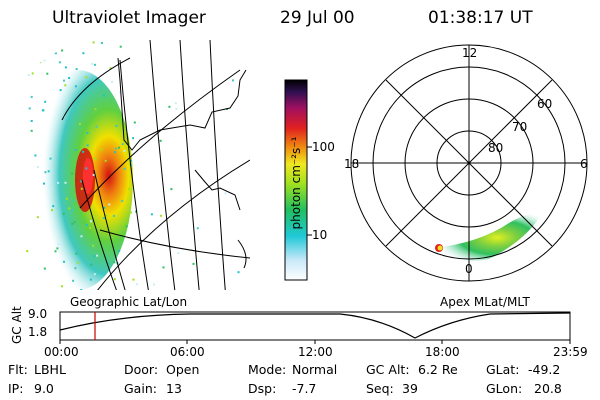 The height and width of the screenshot is (400, 600). I want to click on timeline-xtick-0600: 06:00, so click(187, 352).